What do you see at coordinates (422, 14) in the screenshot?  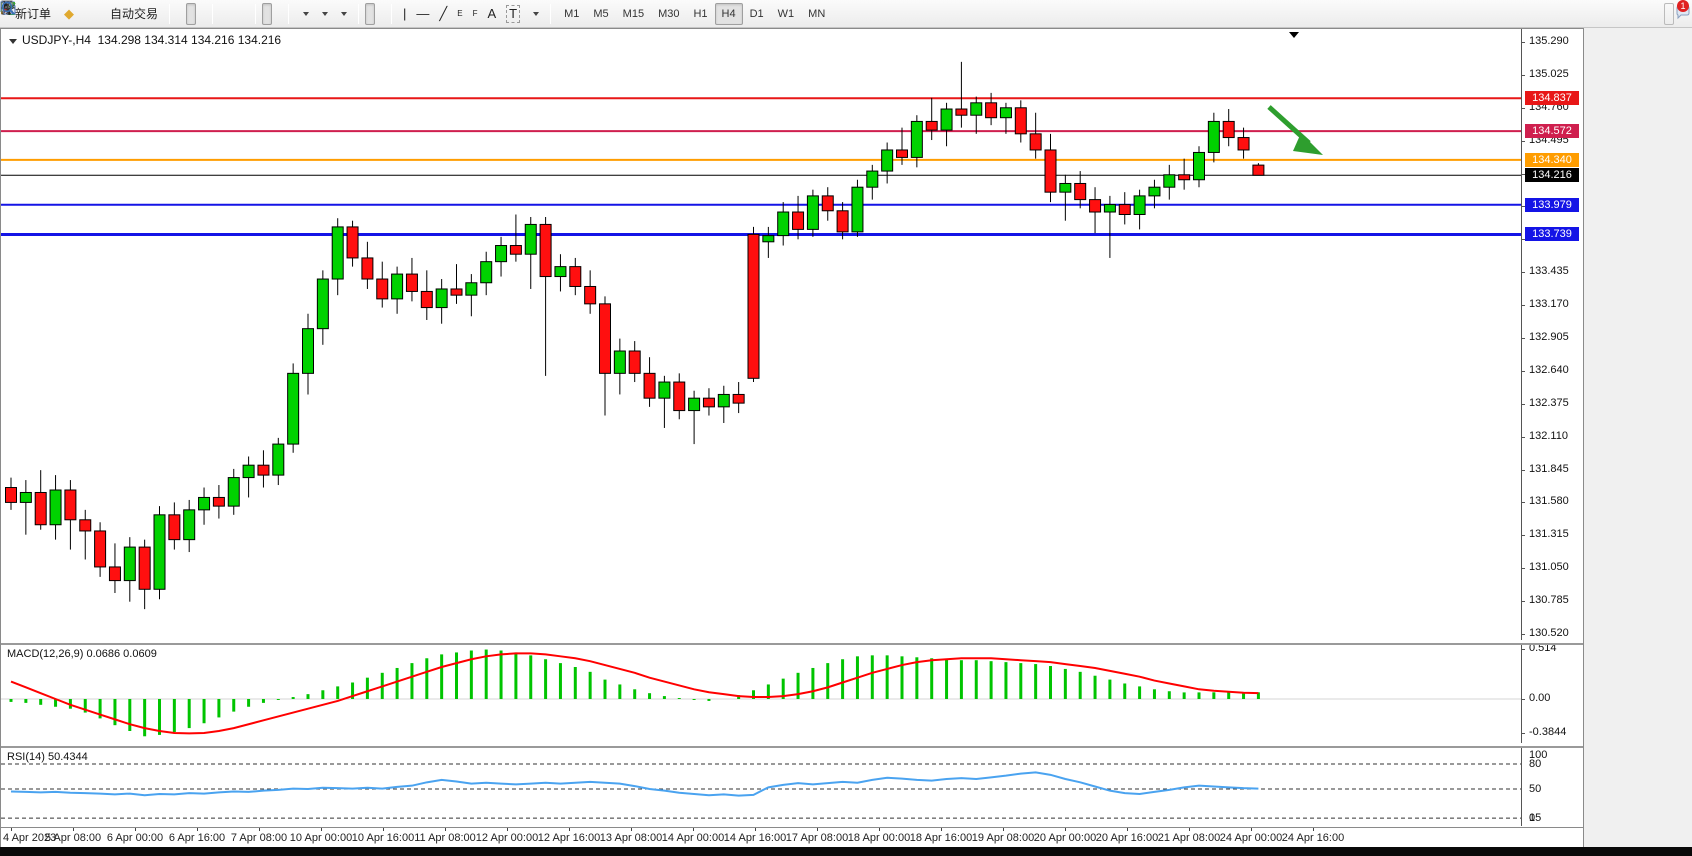 I see `horizontal-line-tool: —` at bounding box center [422, 14].